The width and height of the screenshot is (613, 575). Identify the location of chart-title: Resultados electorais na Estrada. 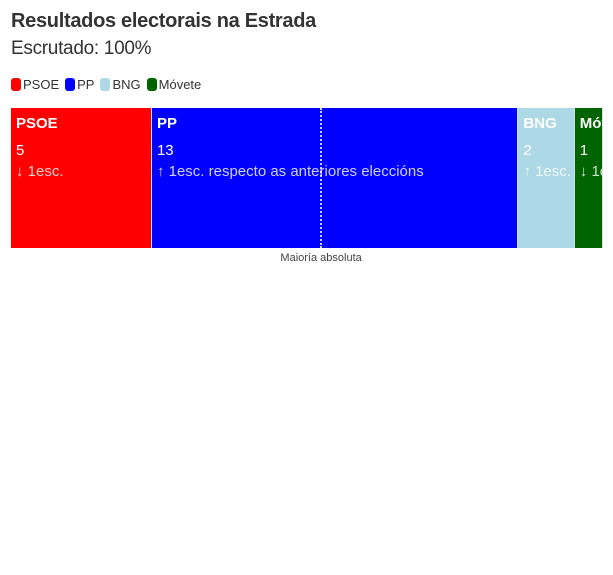
(163, 21).